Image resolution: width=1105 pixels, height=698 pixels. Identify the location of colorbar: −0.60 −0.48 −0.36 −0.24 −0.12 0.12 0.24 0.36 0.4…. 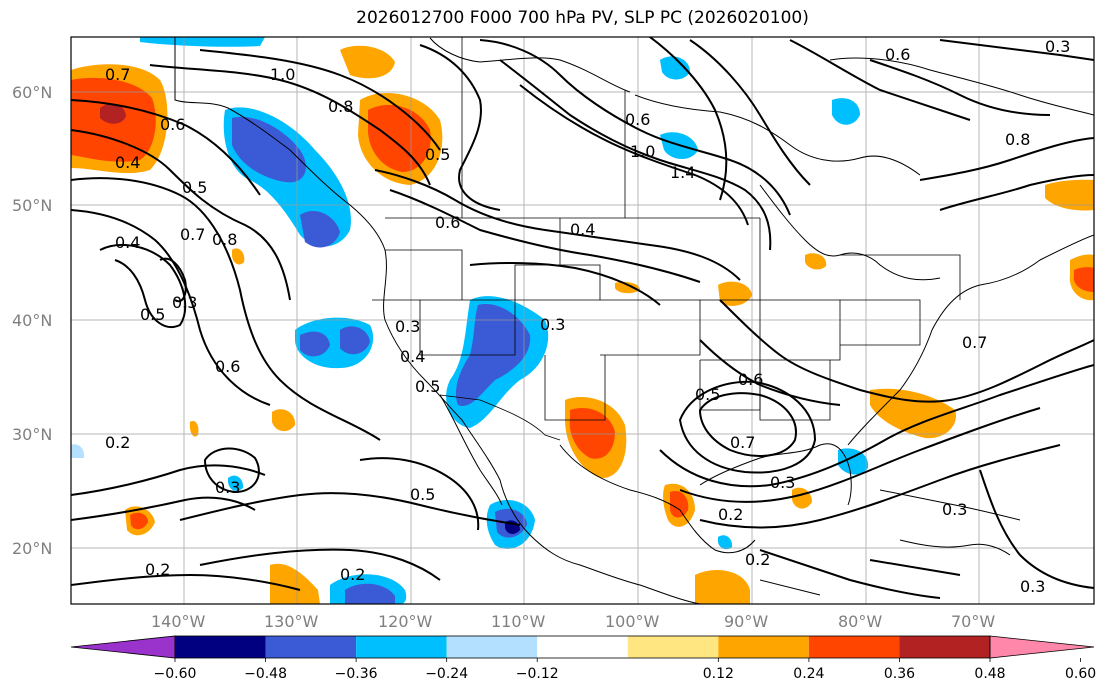
(583, 658).